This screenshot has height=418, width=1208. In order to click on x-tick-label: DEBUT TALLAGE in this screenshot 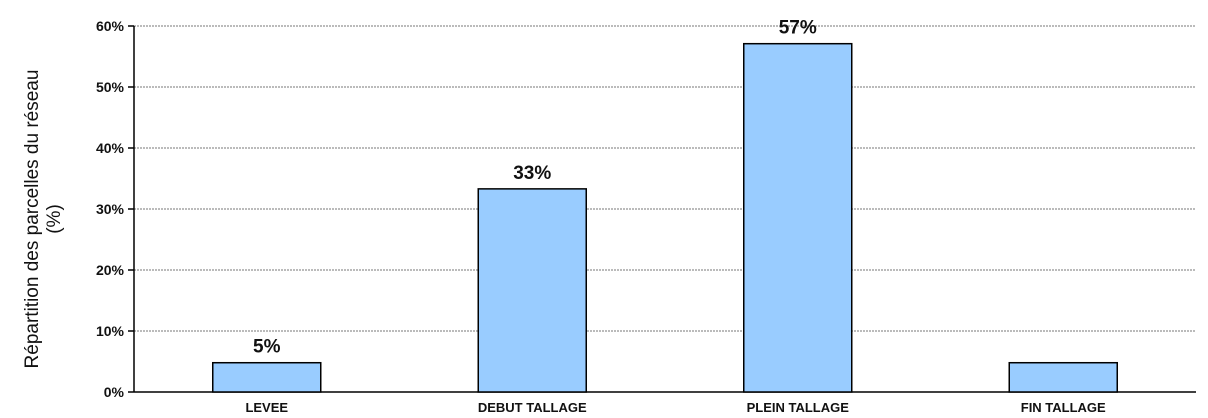, I will do `click(532, 407)`.